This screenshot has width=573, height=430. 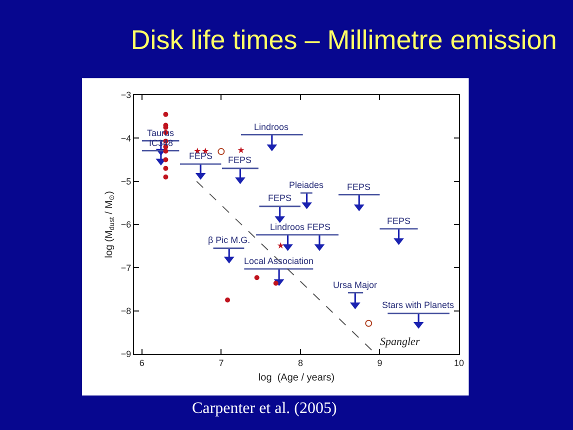 What do you see at coordinates (306, 185) in the screenshot?
I see `annotation: Pleiades` at bounding box center [306, 185].